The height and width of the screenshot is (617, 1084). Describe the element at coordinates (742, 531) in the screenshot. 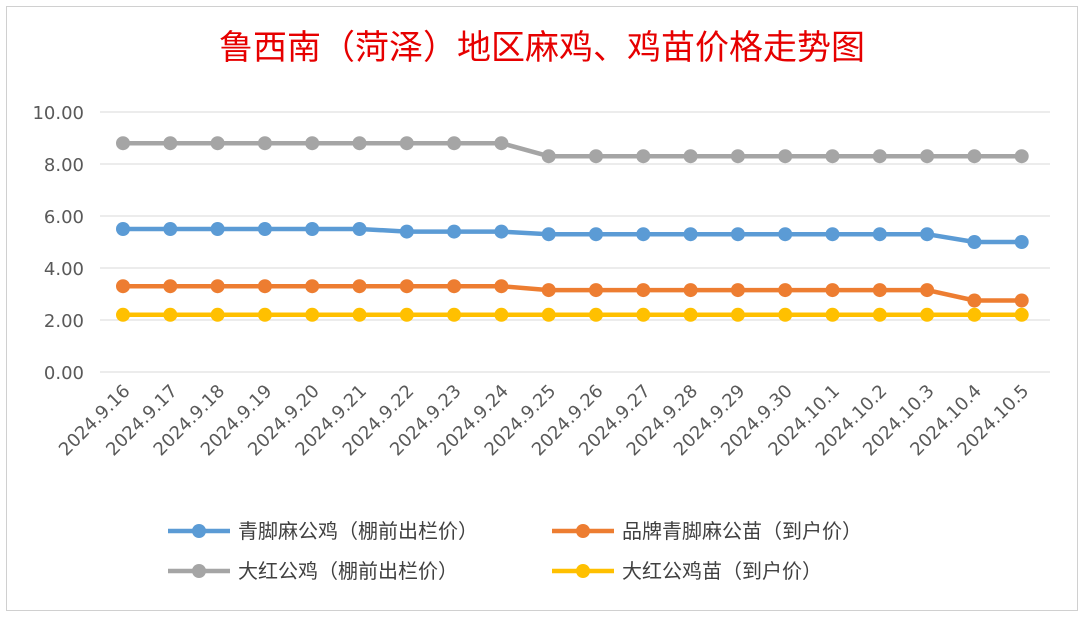

I see `legend-label: 品牌青脚麻公苗（到户价）` at that location.